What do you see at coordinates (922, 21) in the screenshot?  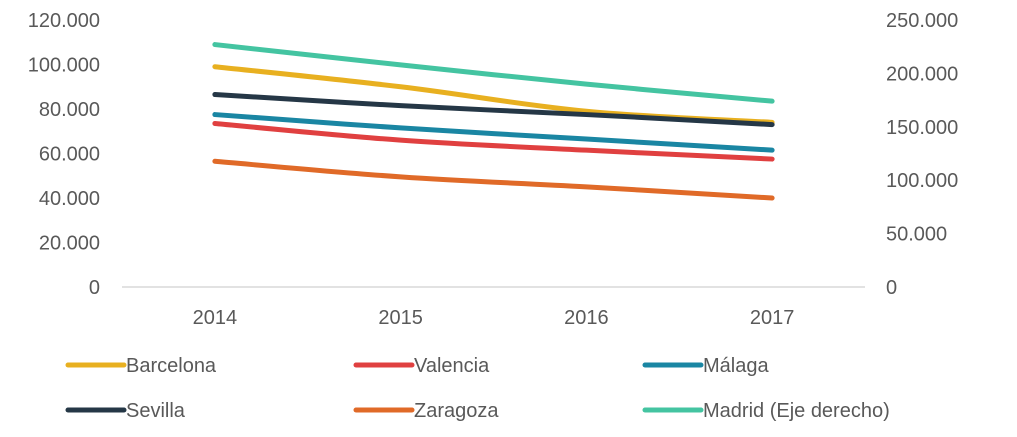 I see `right-axis-tick-label: 250.000` at bounding box center [922, 21].